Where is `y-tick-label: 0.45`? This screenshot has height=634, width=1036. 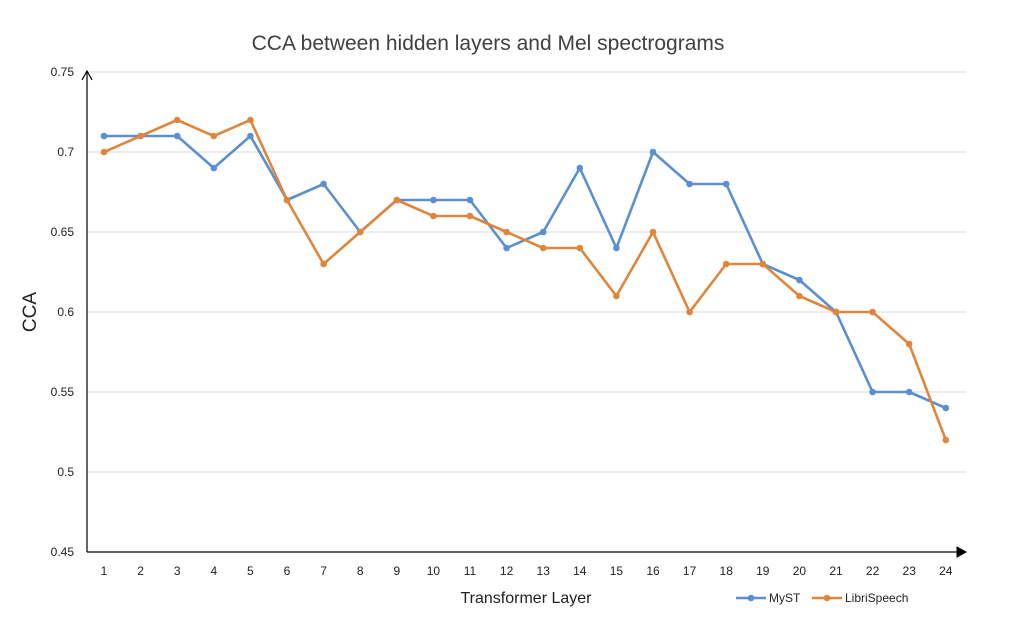 y-tick-label: 0.45 is located at coordinates (63, 552).